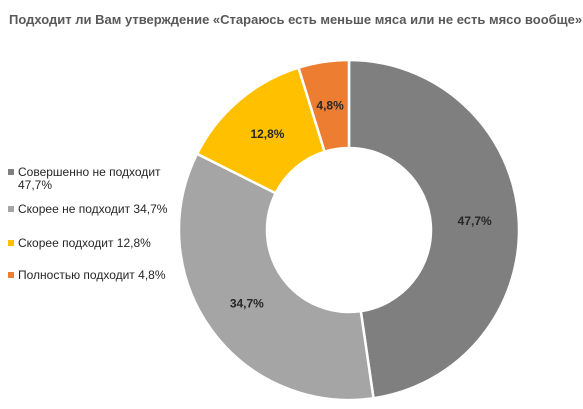 This screenshot has width=583, height=409. Describe the element at coordinates (89, 178) in the screenshot. I see `legend-label: Совершенно не подходит 47,7%` at that location.